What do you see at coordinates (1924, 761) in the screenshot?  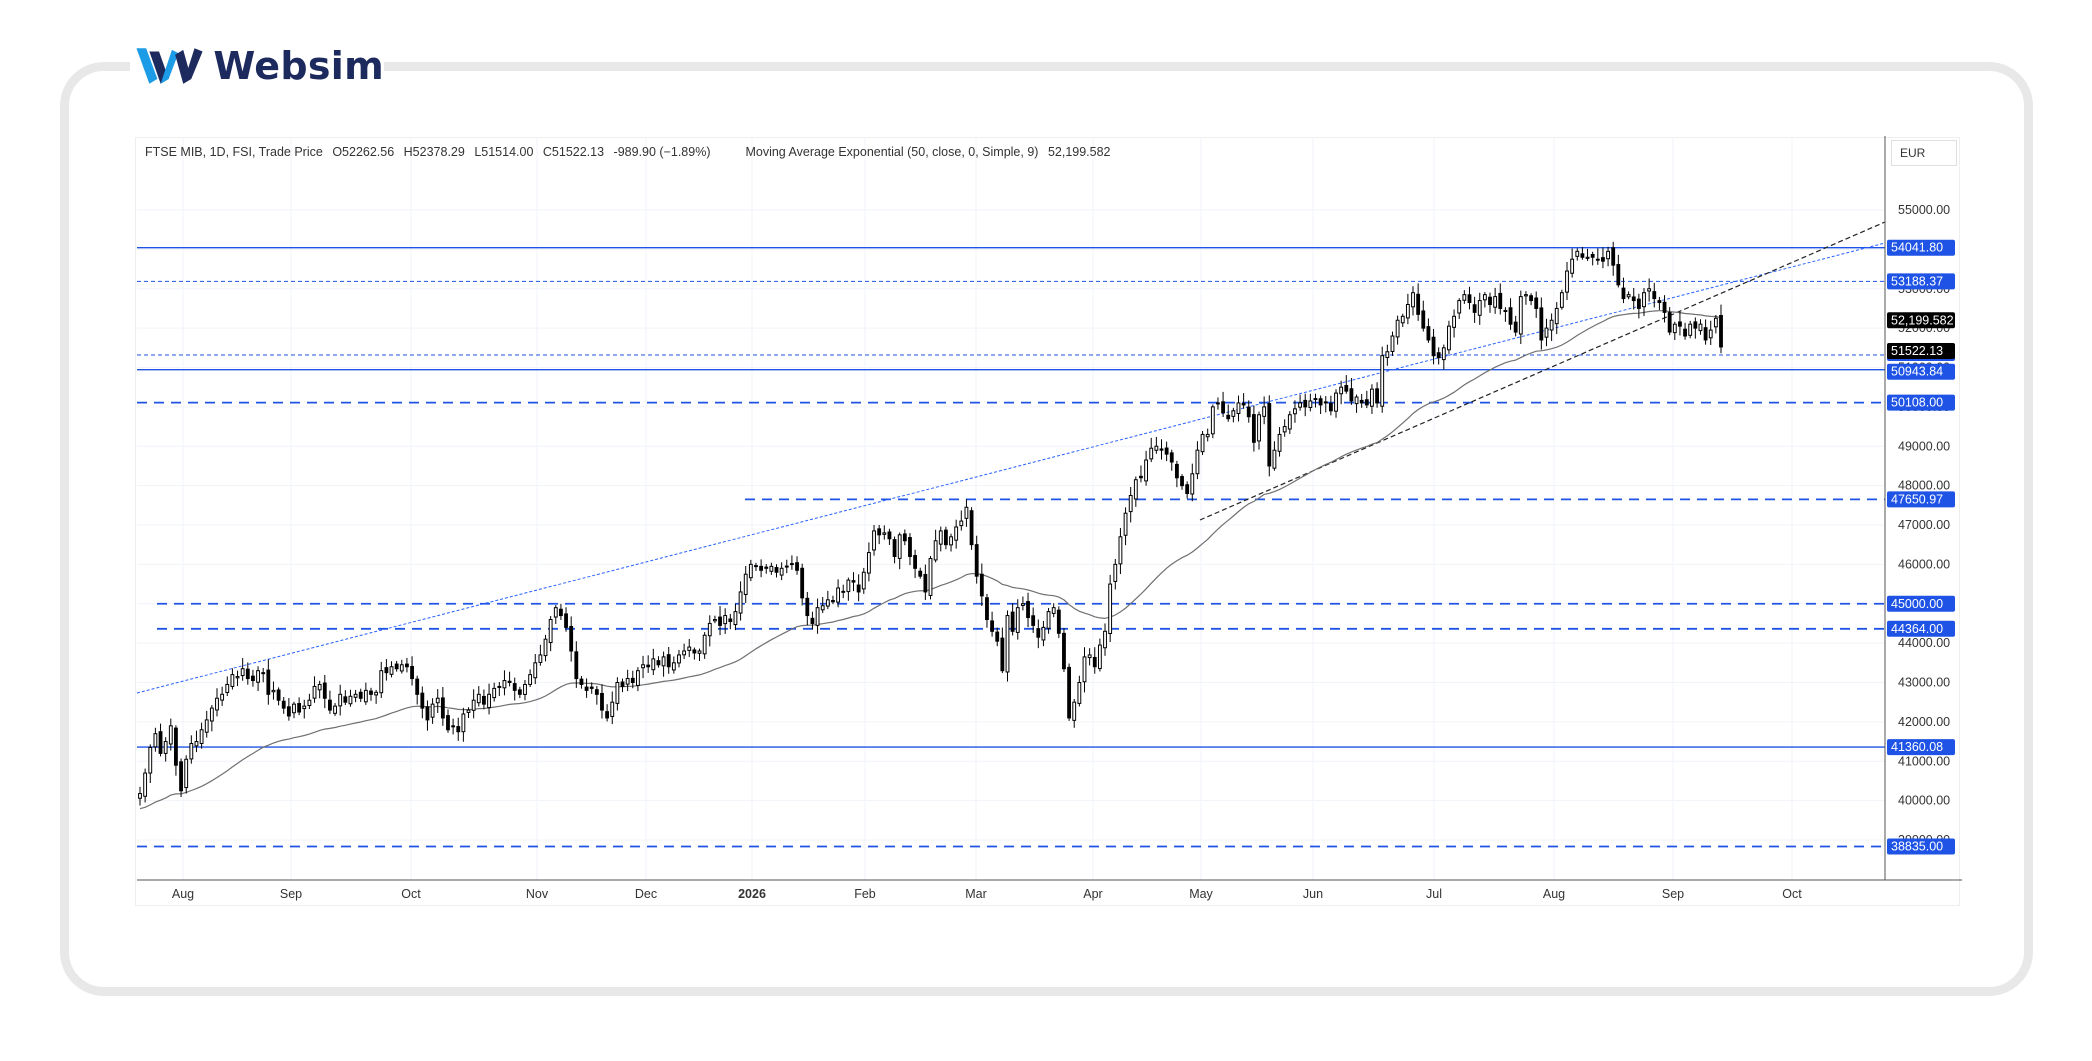 I see `y-tick-label: 41000.00` at bounding box center [1924, 761].